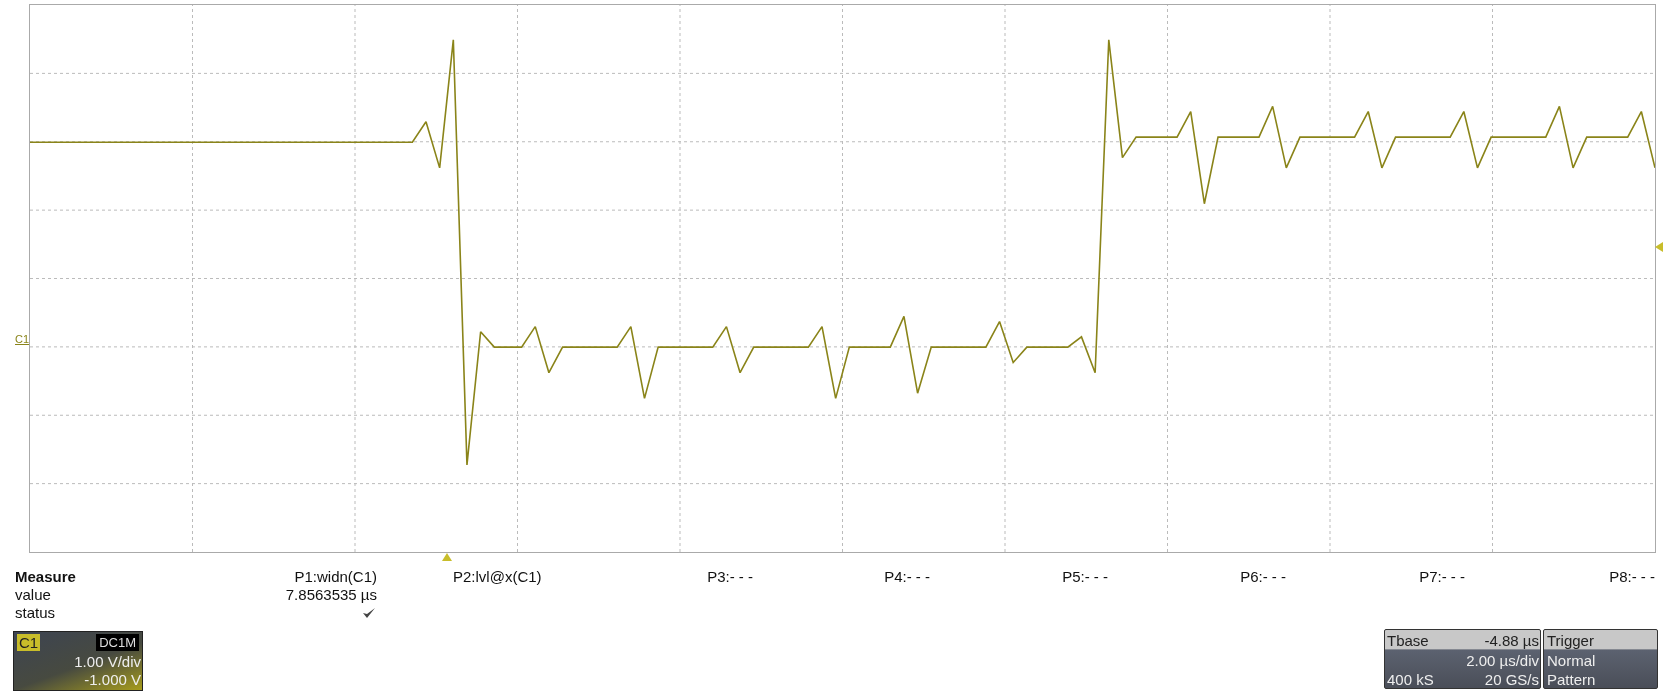  What do you see at coordinates (1410, 679) in the screenshot?
I see `text: 400 kS` at bounding box center [1410, 679].